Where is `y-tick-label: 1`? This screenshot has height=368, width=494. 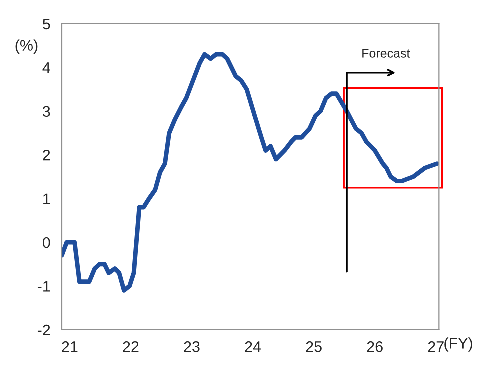 y-tick-label: 1 is located at coordinates (47, 199).